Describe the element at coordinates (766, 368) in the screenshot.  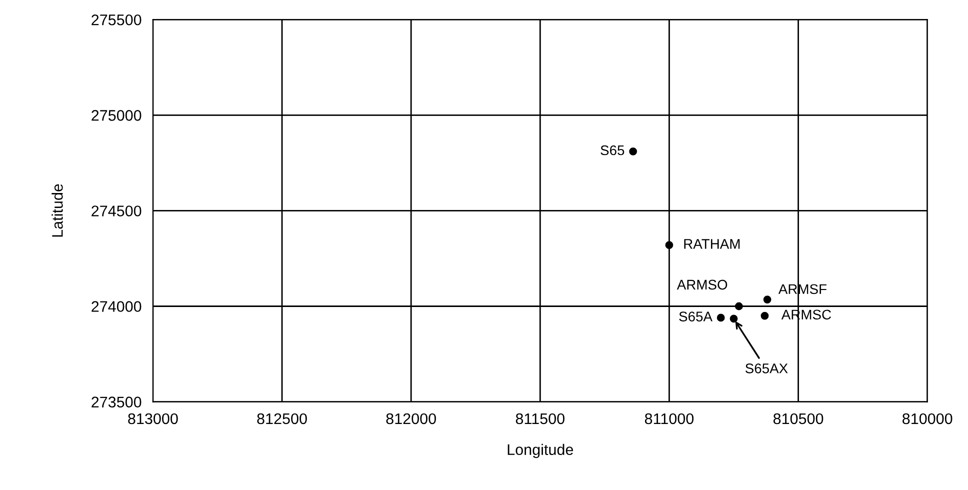
I see `annotation: S65AX` at that location.